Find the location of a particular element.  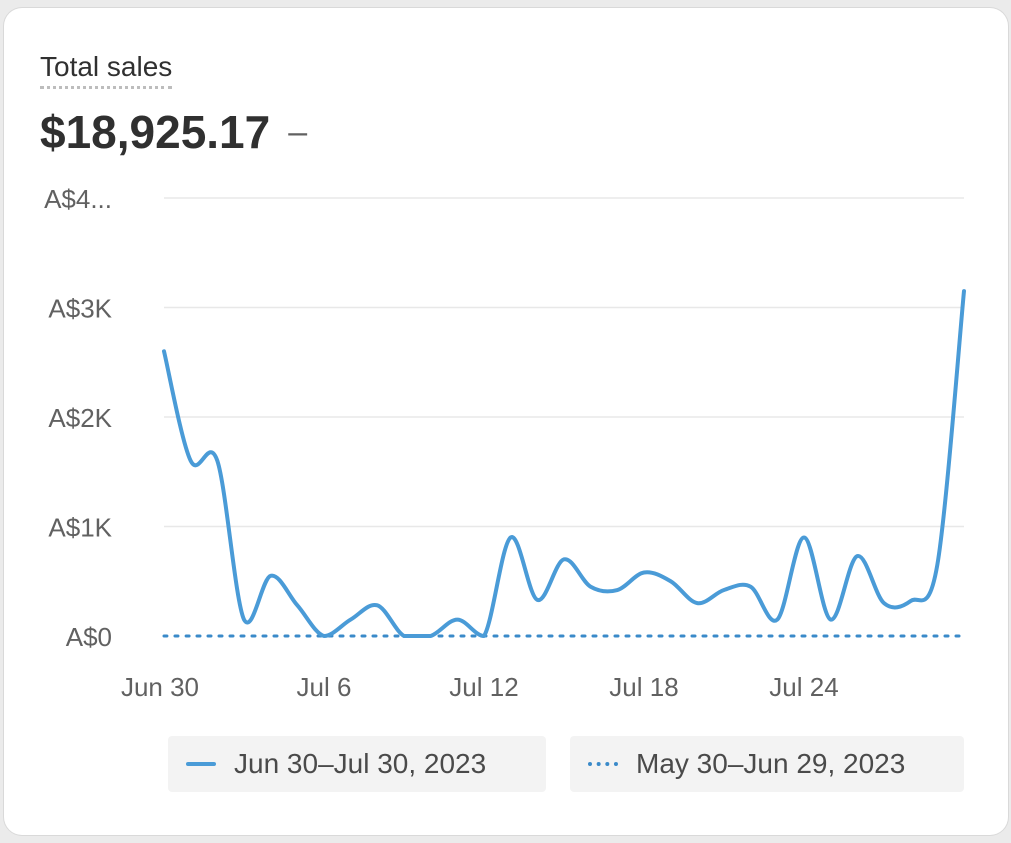

legend-current-period: Jun 30–Jul 30, 2023 is located at coordinates (357, 764).